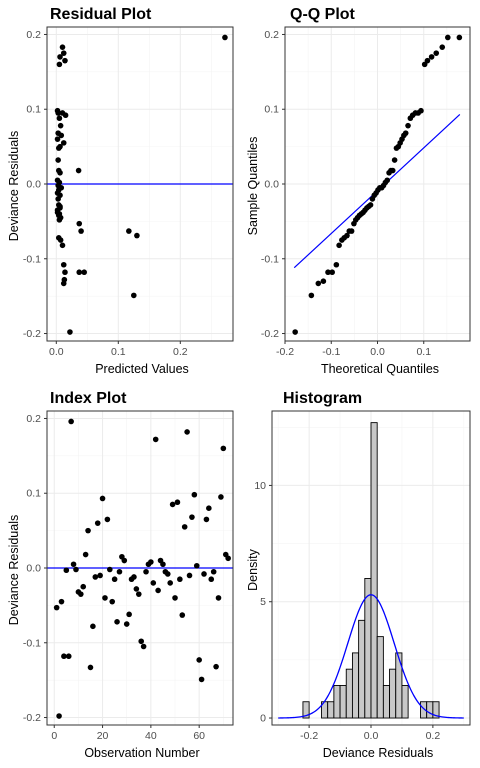 This screenshot has width=480, height=768. I want to click on index-plot-title: Index Plot, so click(88, 398).